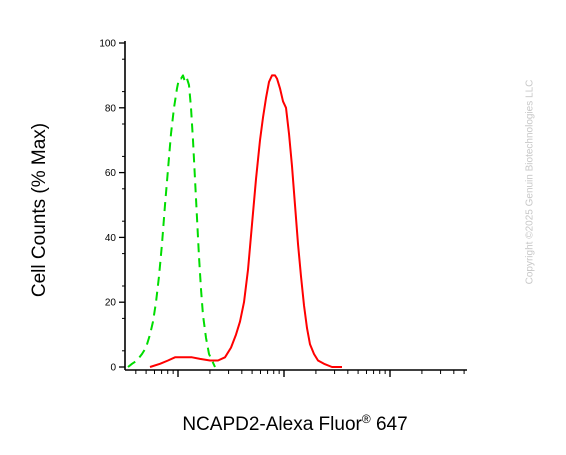  I want to click on y-tick-label-0: 0, so click(113, 368).